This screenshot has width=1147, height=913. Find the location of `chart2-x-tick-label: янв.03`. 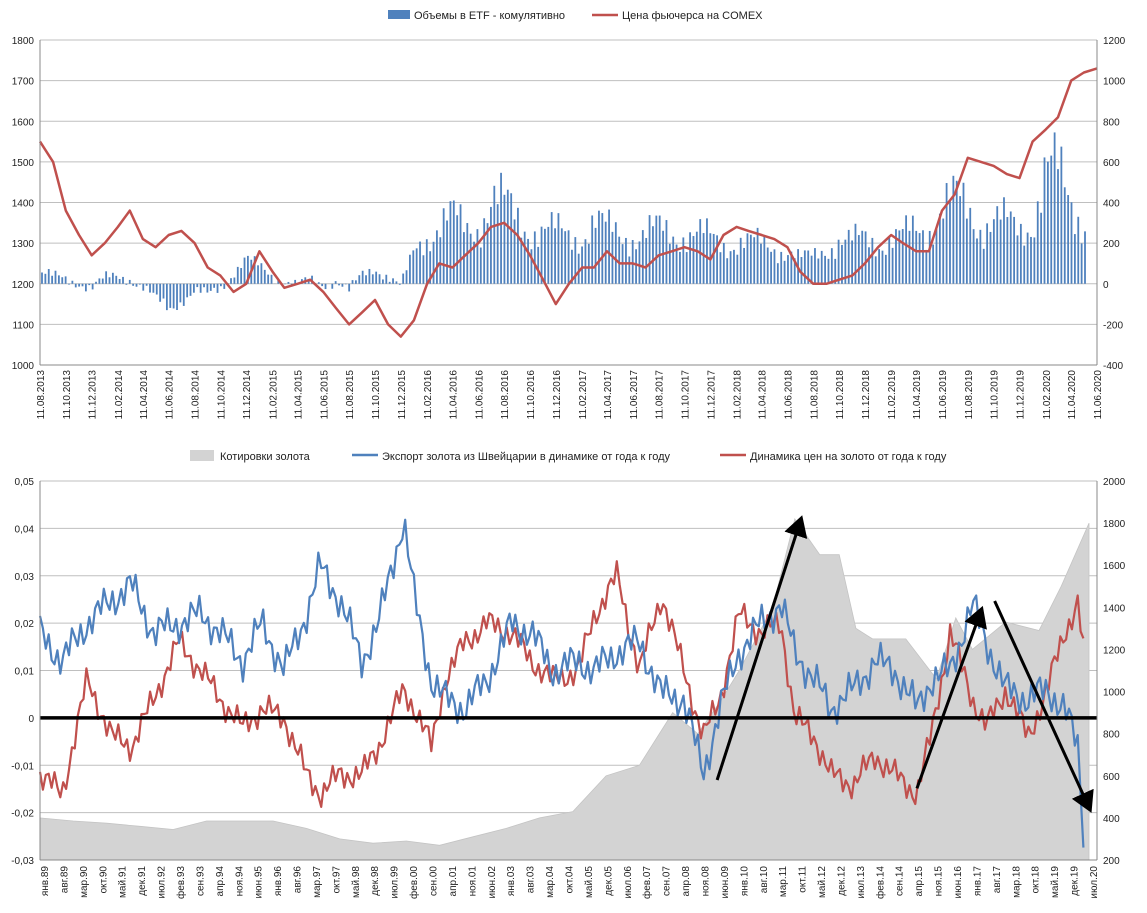

chart2-x-tick-label: янв.03 is located at coordinates (511, 881).